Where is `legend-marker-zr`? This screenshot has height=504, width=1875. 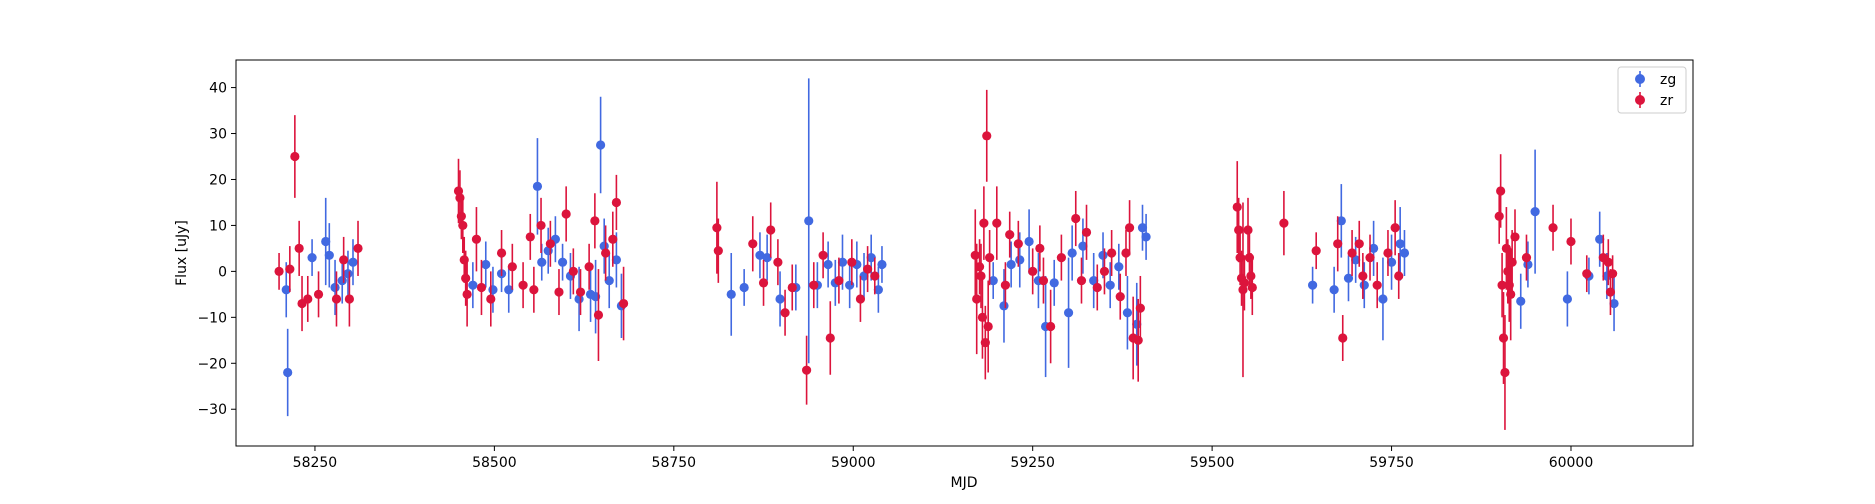 legend-marker-zr is located at coordinates (1640, 100).